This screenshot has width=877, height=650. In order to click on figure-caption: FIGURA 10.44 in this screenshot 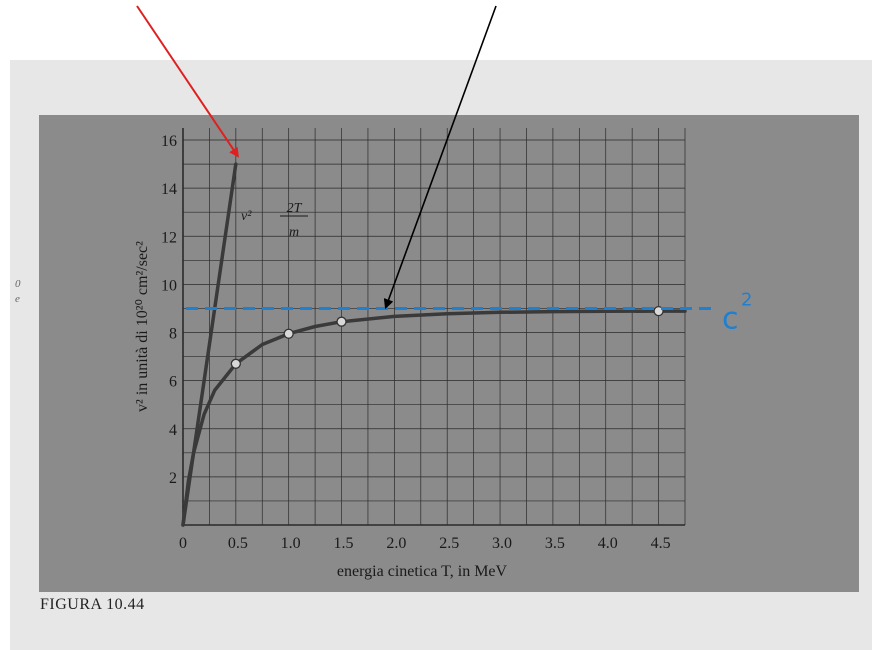, I will do `click(92, 604)`.